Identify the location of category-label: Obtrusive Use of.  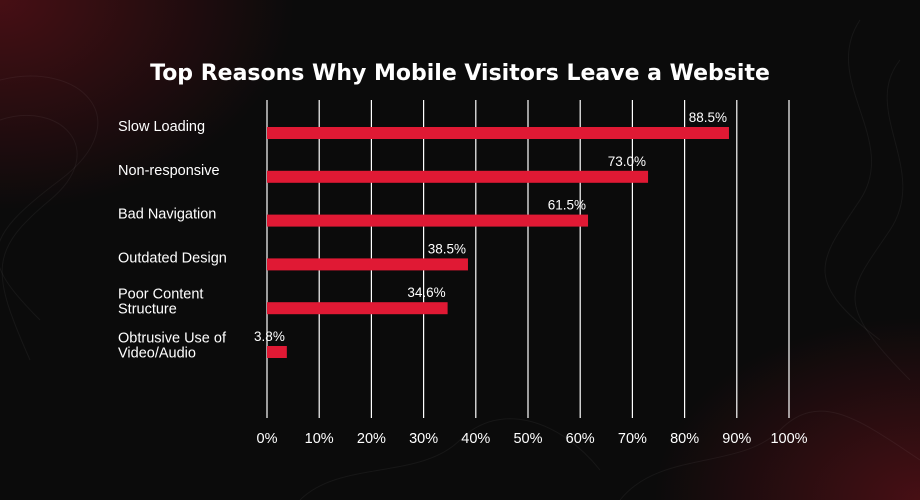
(172, 339).